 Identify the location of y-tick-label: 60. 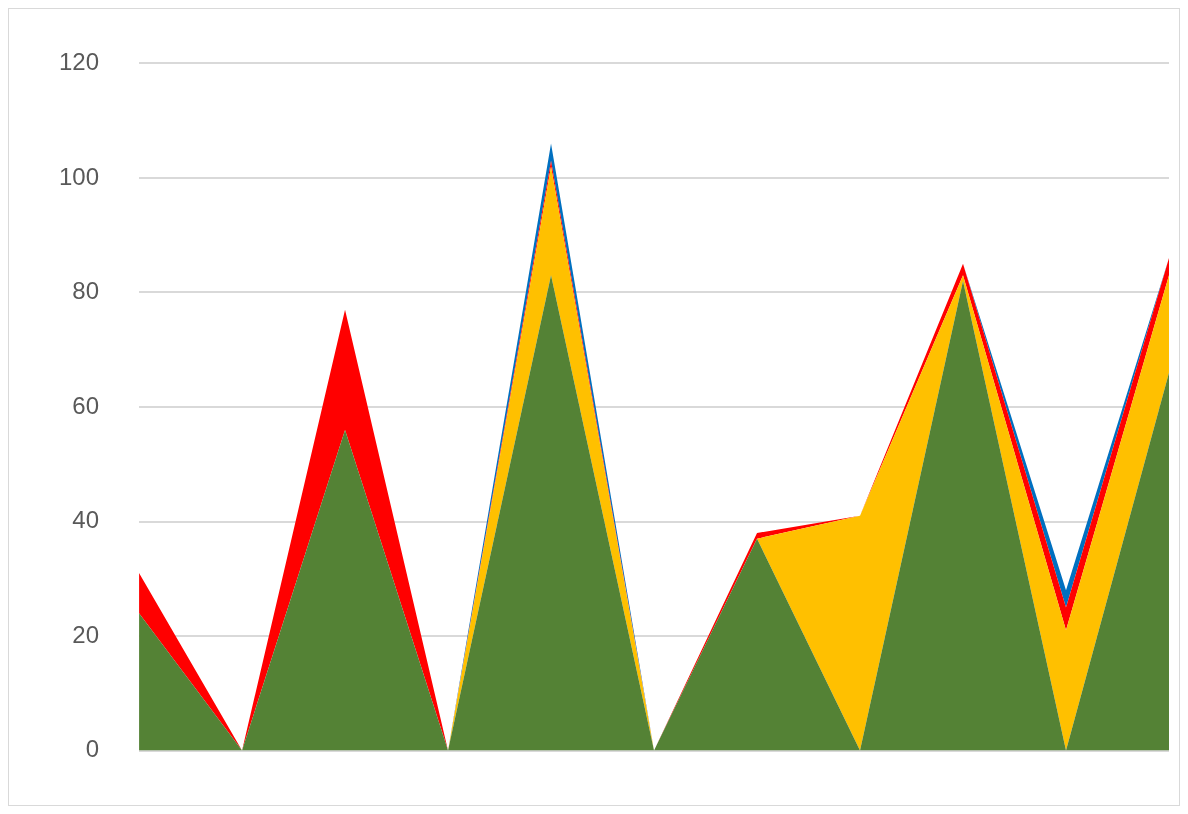
(86, 405).